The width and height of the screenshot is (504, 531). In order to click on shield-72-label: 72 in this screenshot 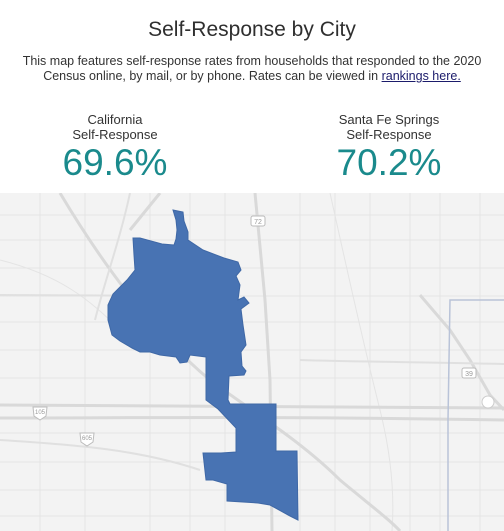, I will do `click(258, 222)`.